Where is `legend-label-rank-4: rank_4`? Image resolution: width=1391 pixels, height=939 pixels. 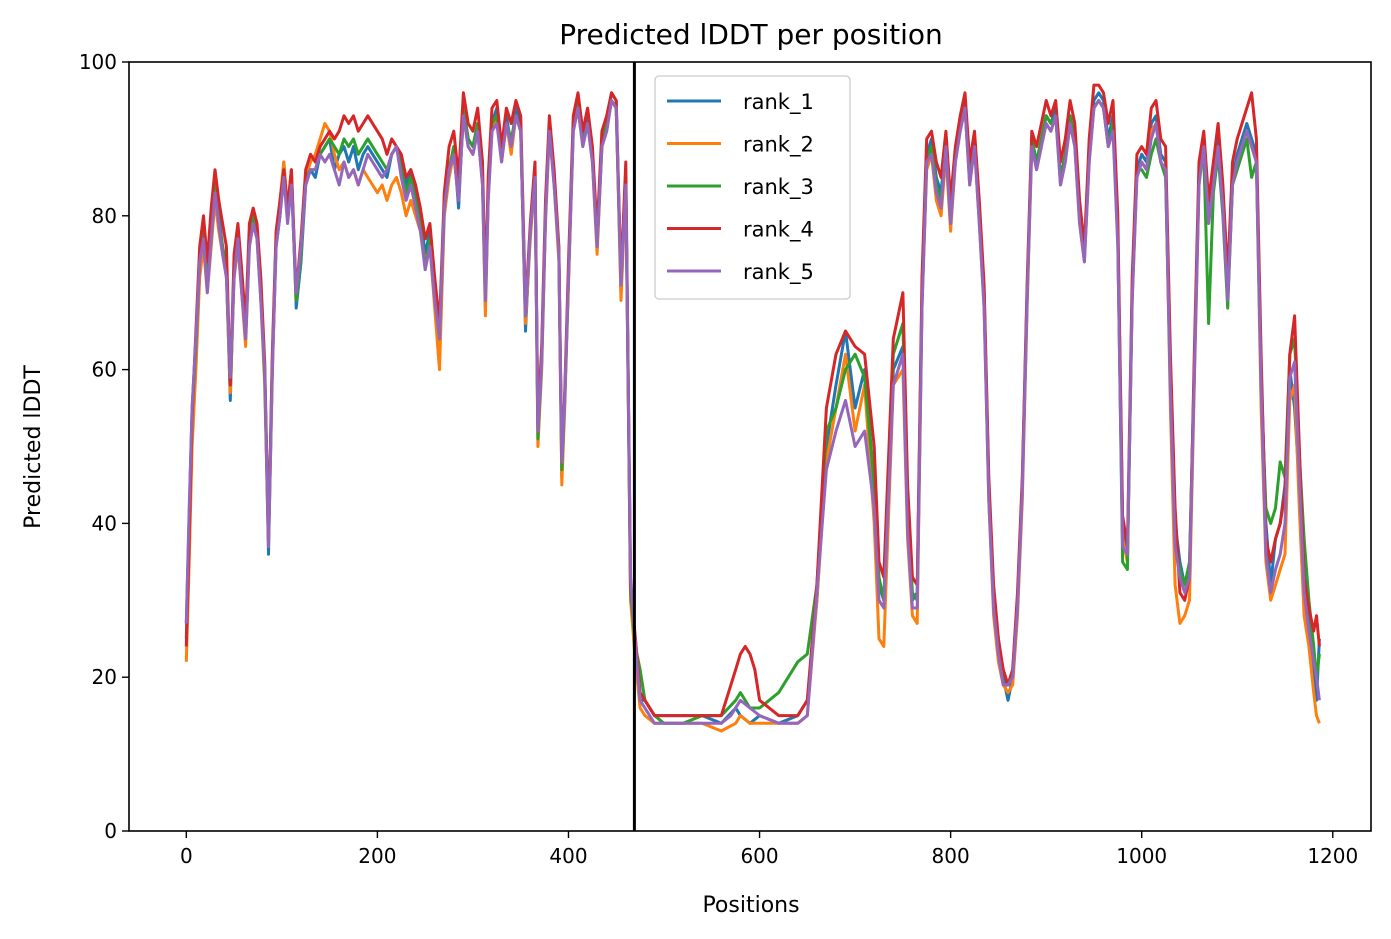 legend-label-rank-4: rank_4 is located at coordinates (778, 230).